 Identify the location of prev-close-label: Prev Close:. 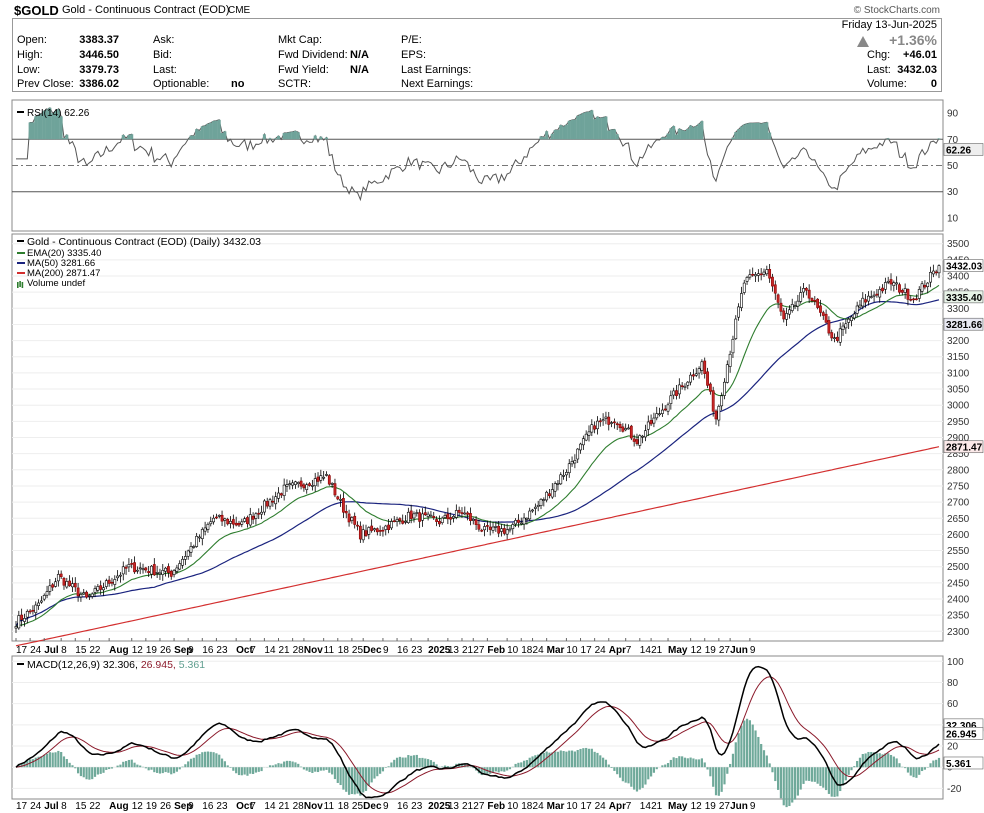
(45, 84).